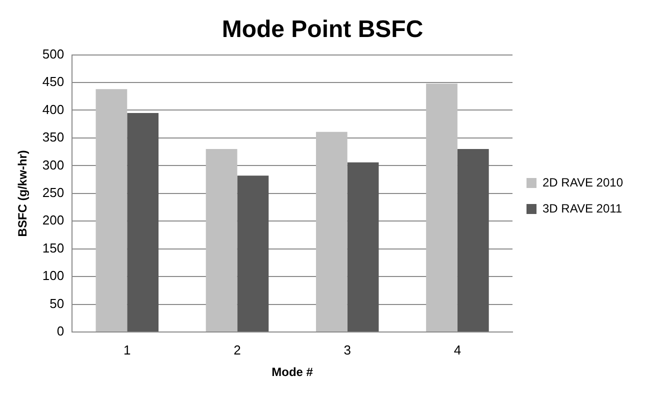 The image size is (663, 404). I want to click on x-tick-label: 4, so click(458, 350).